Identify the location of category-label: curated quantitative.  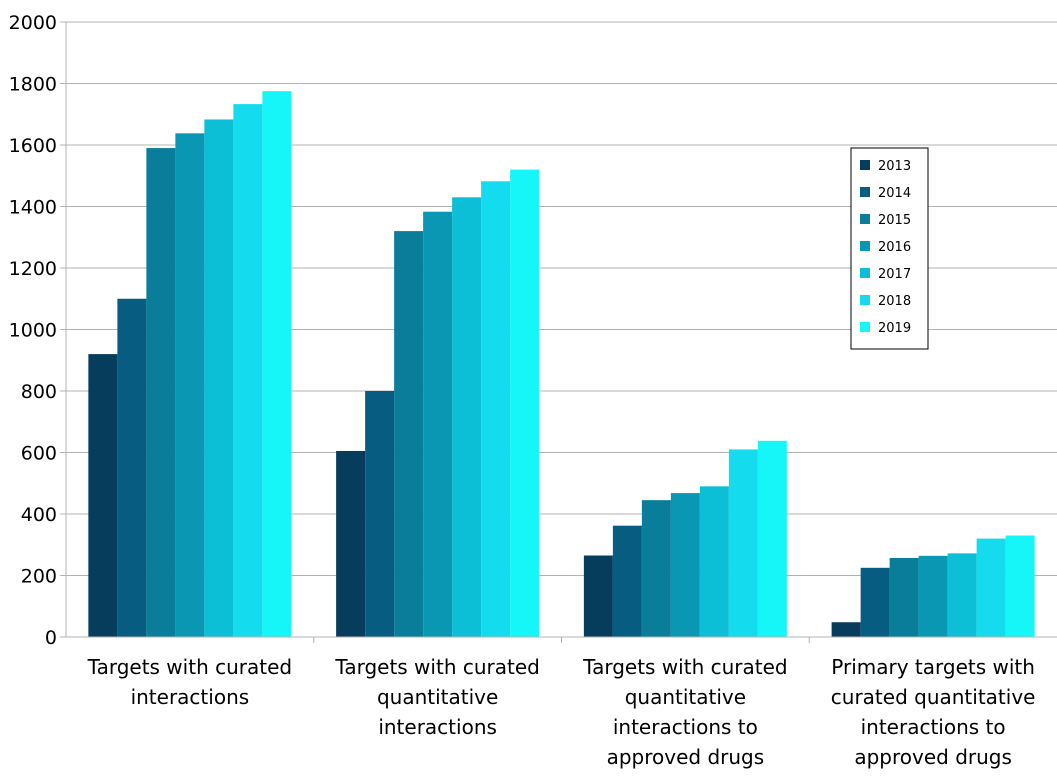
(933, 697).